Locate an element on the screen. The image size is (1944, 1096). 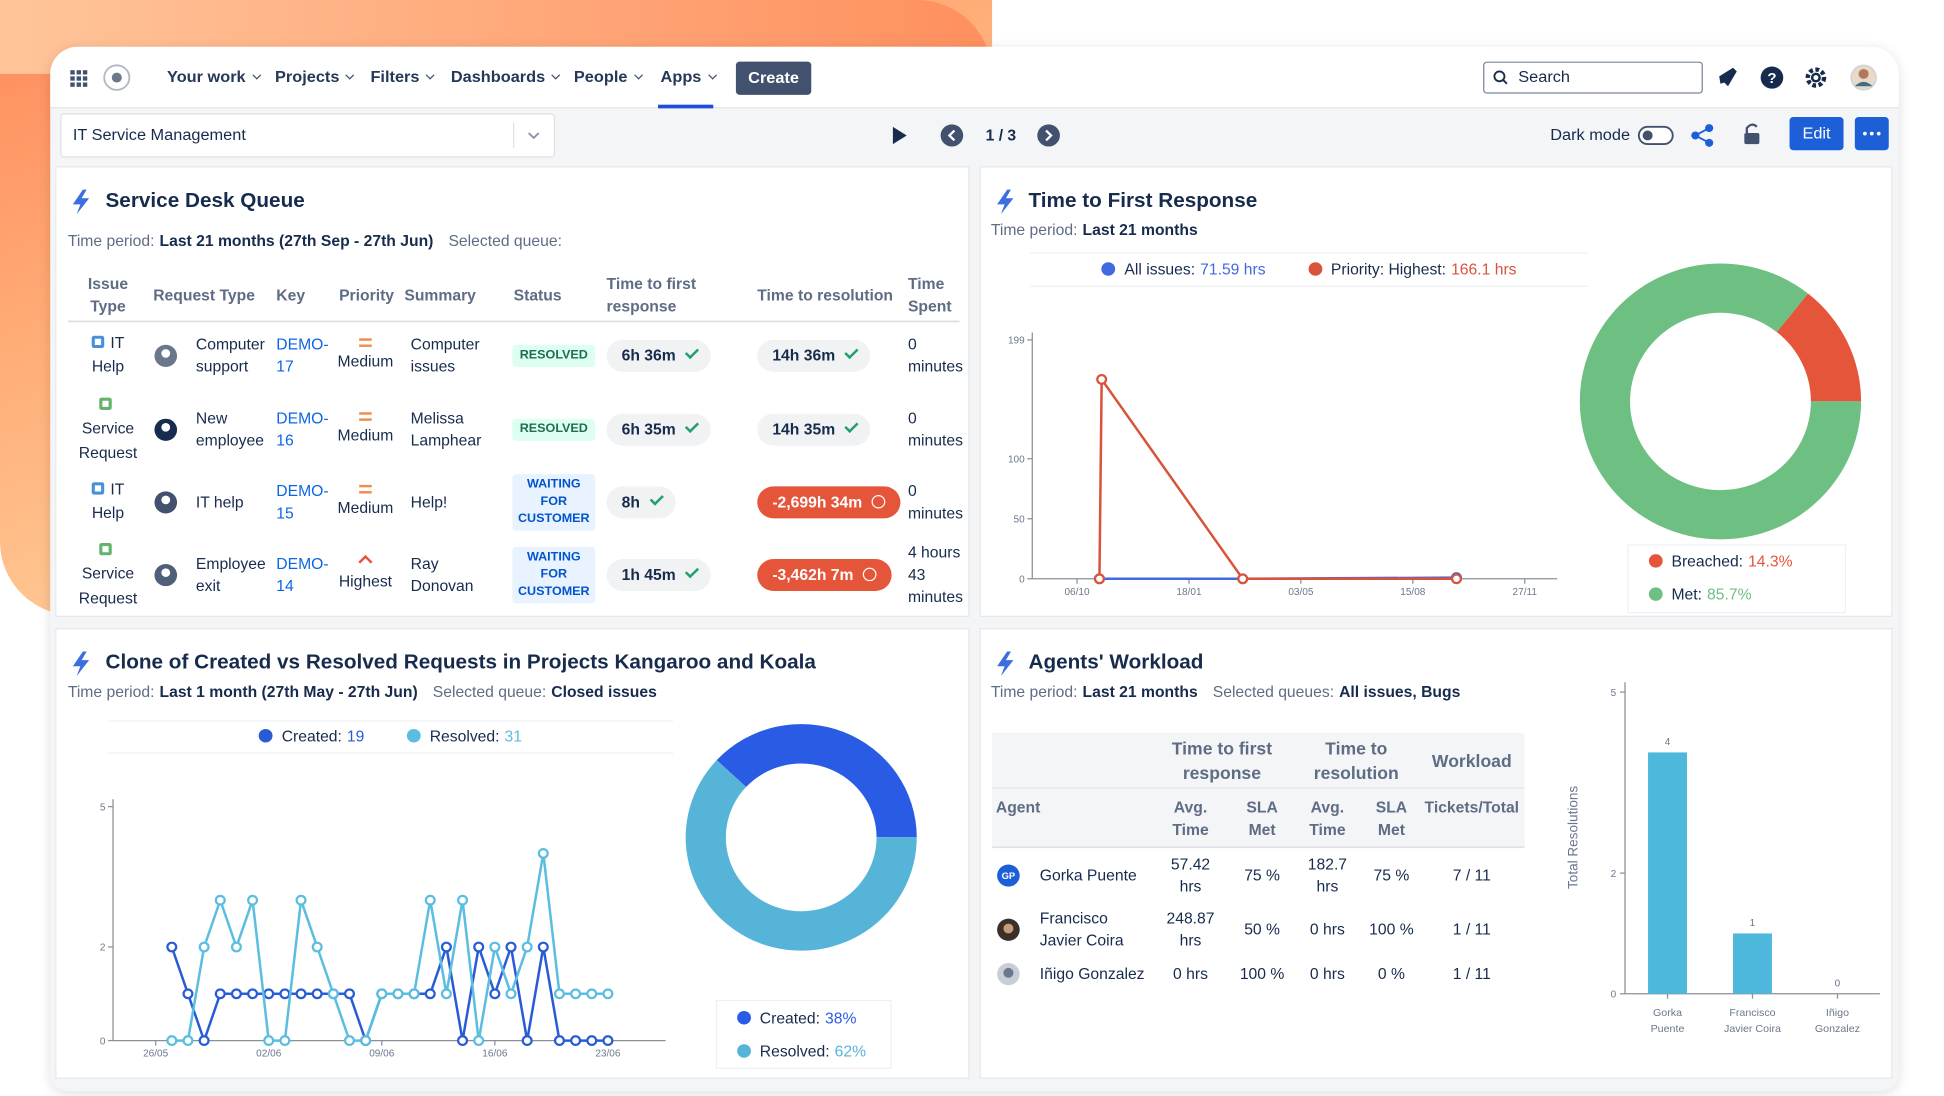
x-tick-label: 06/10 is located at coordinates (1077, 592).